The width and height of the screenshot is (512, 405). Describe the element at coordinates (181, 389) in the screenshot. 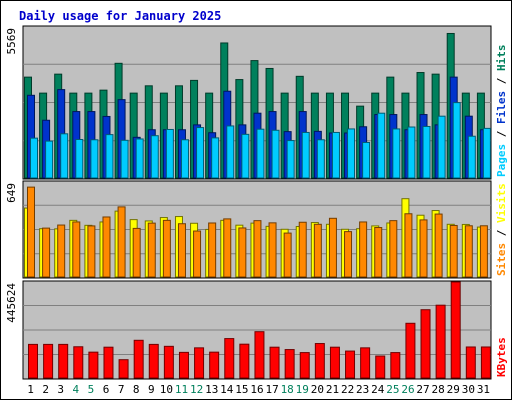

I see `day-label-11: 11` at that location.